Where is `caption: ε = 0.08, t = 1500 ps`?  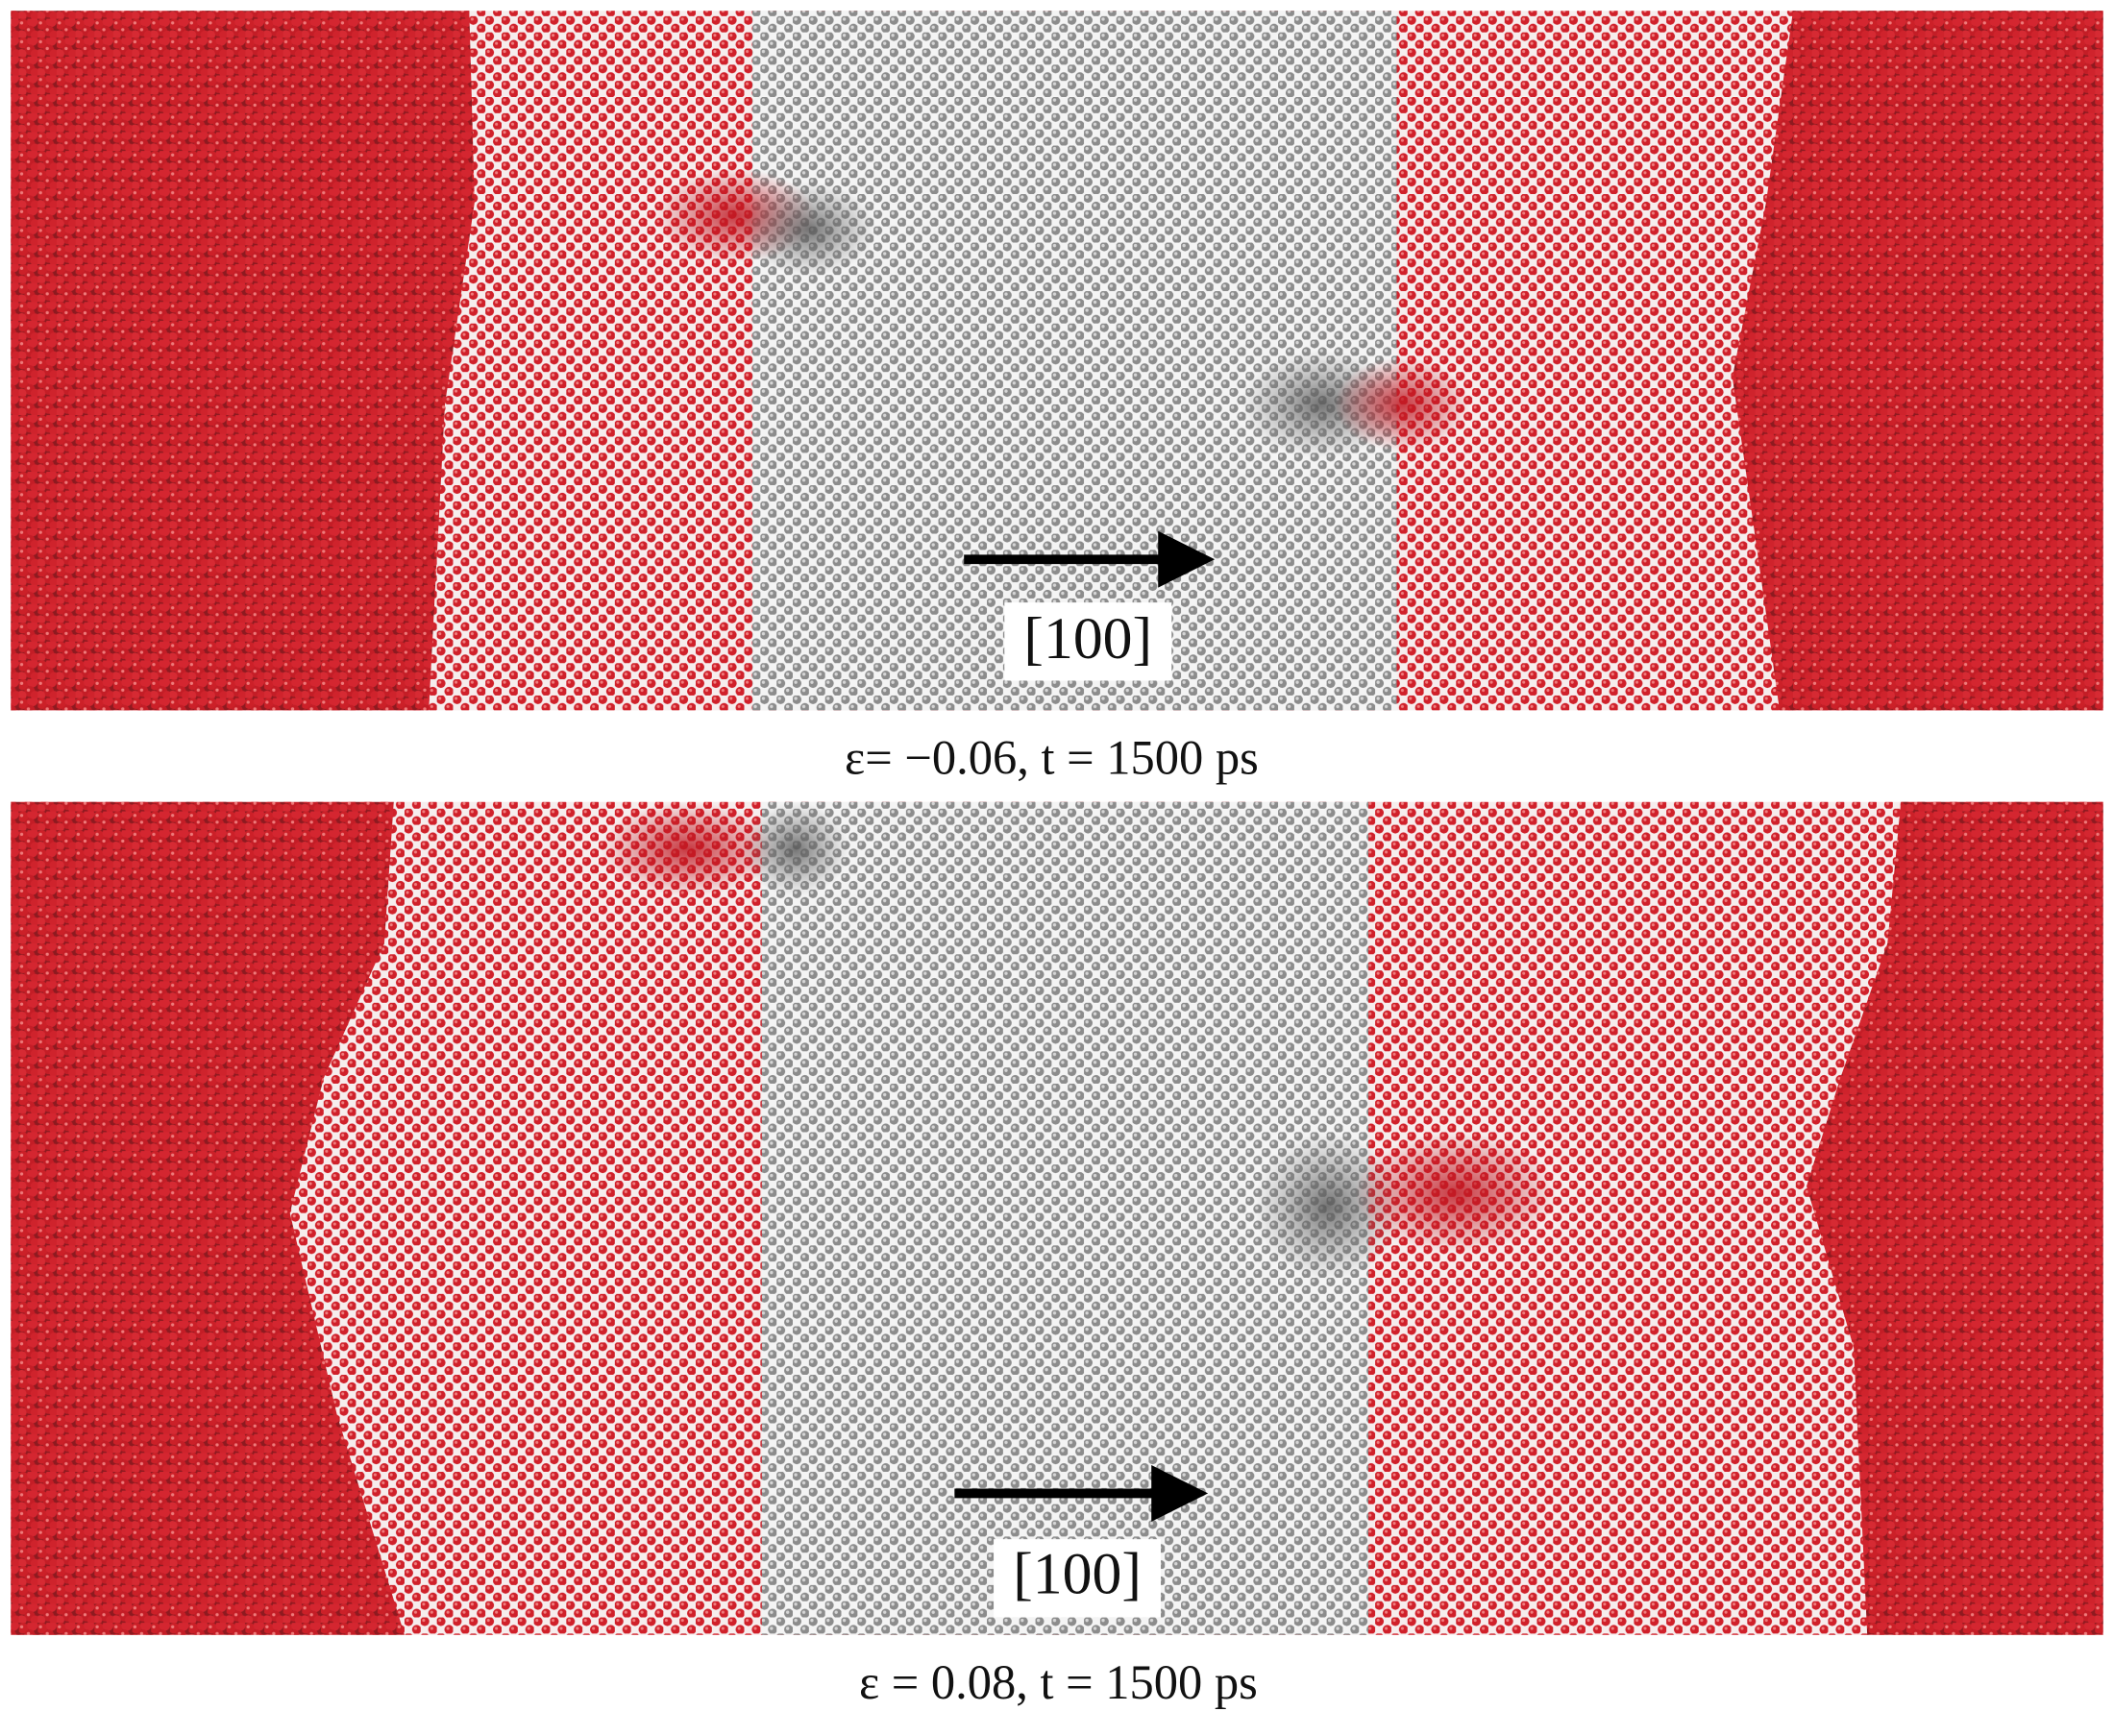 caption: ε = 0.08, t = 1500 ps is located at coordinates (1058, 1682).